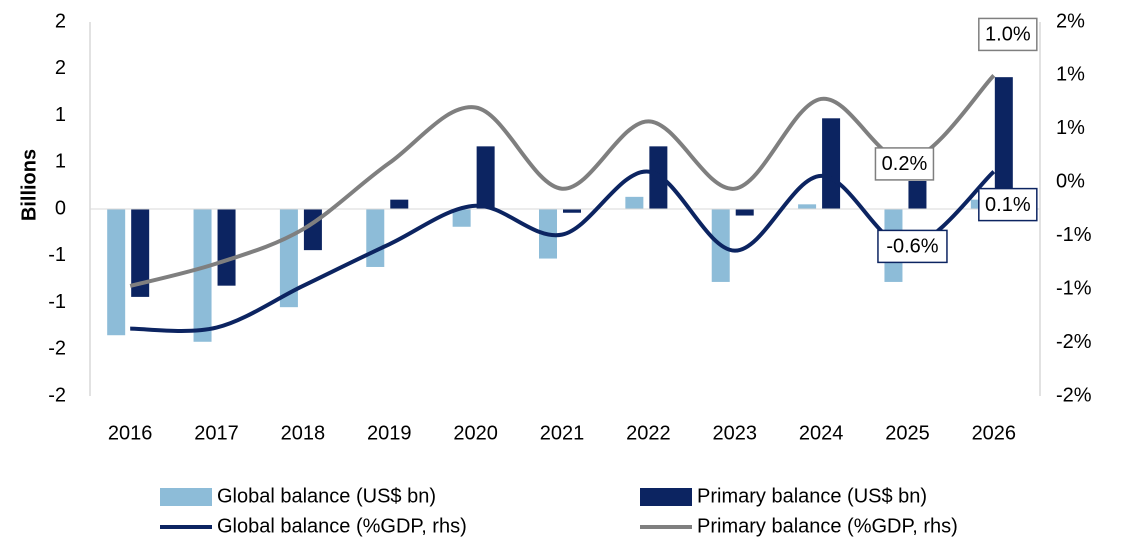  I want to click on y-axis-label: Billions, so click(29, 185).